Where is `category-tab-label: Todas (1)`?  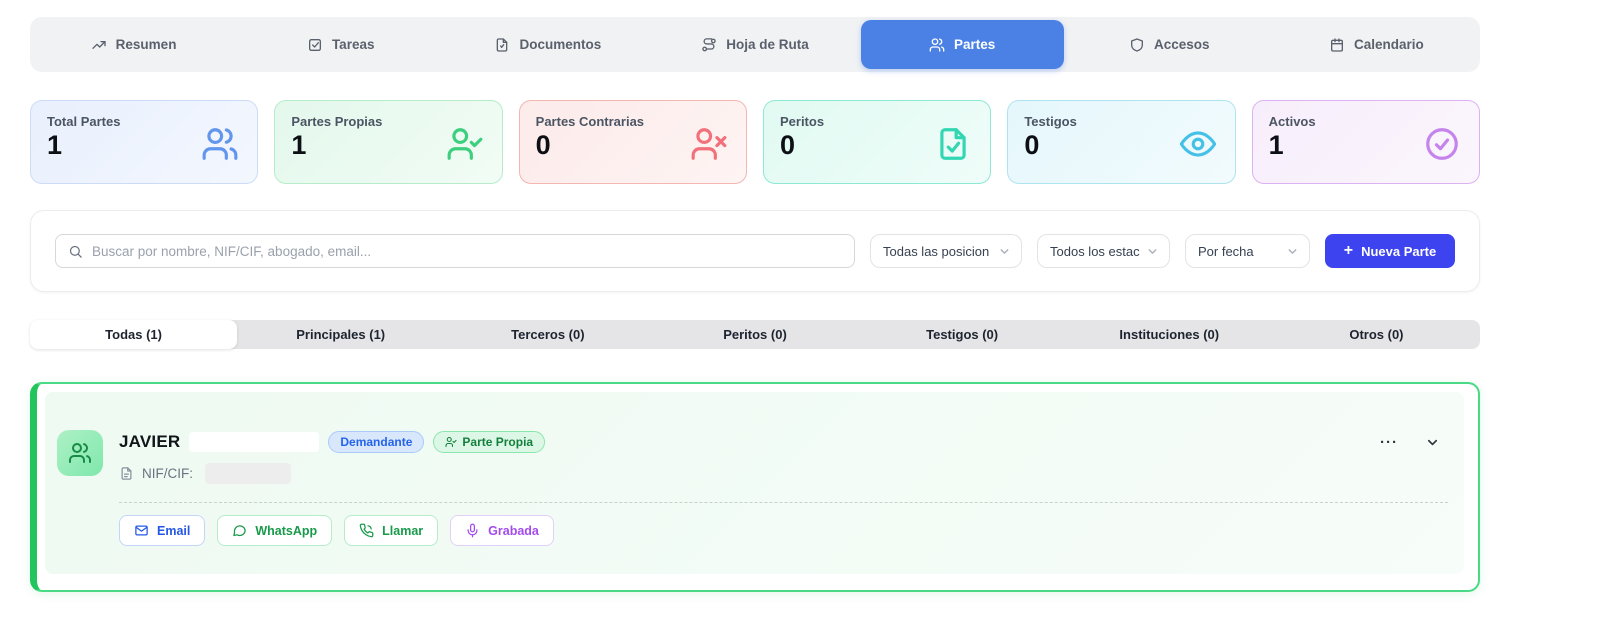 category-tab-label: Todas (1) is located at coordinates (133, 334).